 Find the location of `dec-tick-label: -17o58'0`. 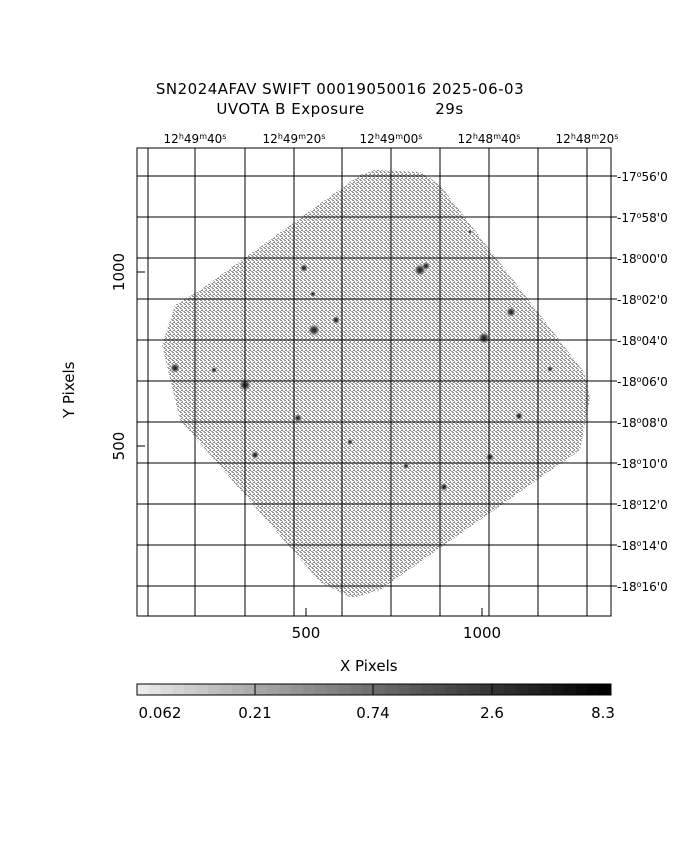

dec-tick-label: -17o58'0 is located at coordinates (642, 218).